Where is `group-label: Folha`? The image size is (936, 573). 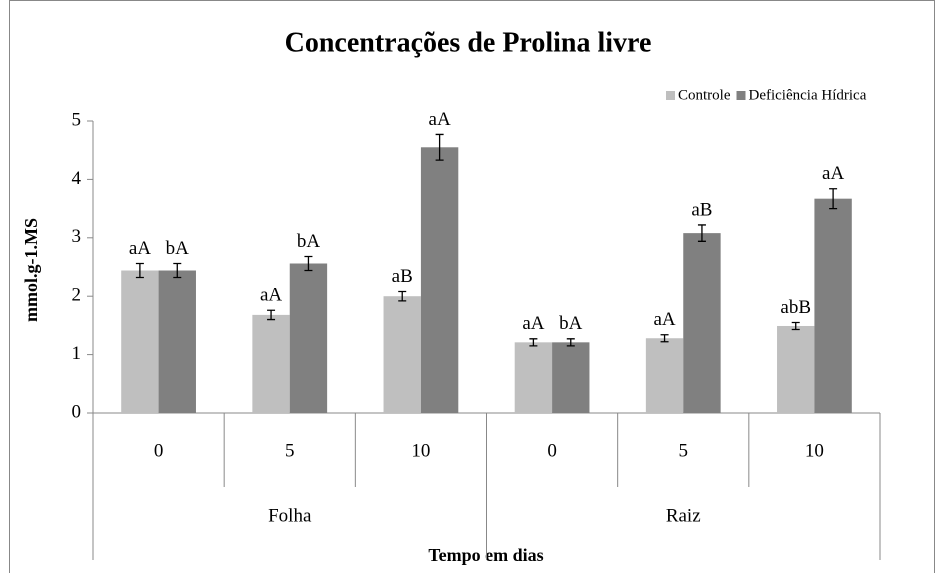 group-label: Folha is located at coordinates (290, 515).